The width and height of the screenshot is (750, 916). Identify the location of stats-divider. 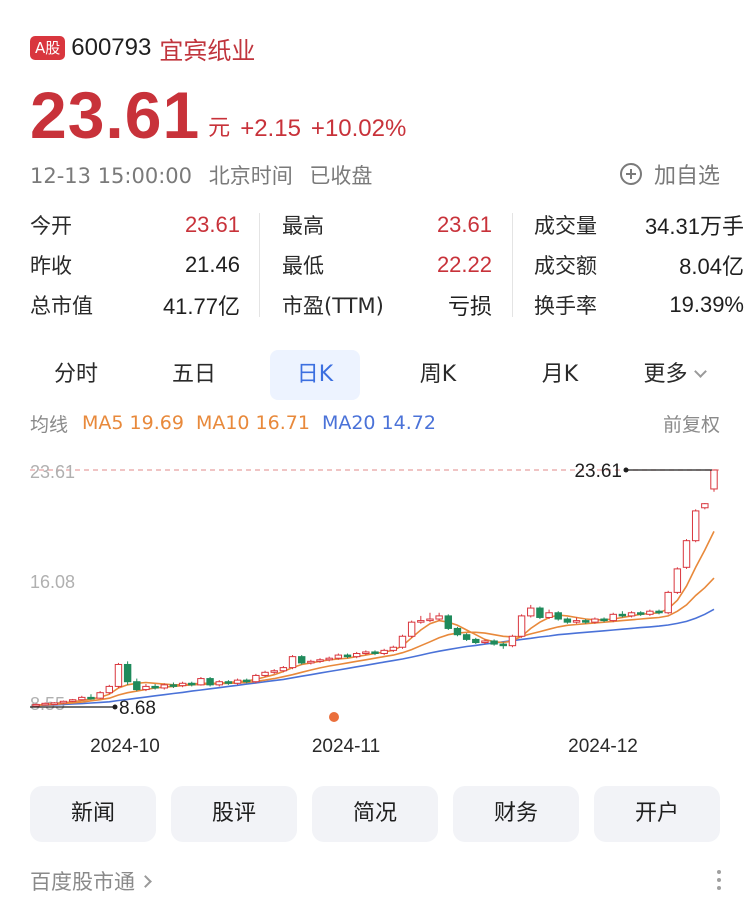
(259, 265).